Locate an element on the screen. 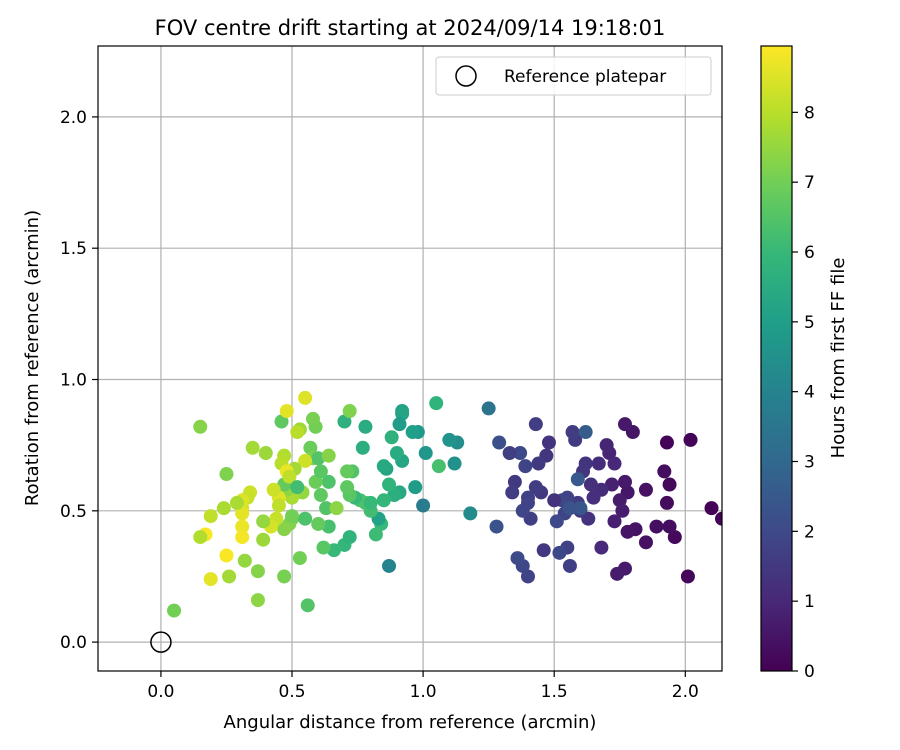 The width and height of the screenshot is (900, 750). y-axis-ticks: 0.0 0.5 1.0 1.5 2.0 is located at coordinates (79, 380).